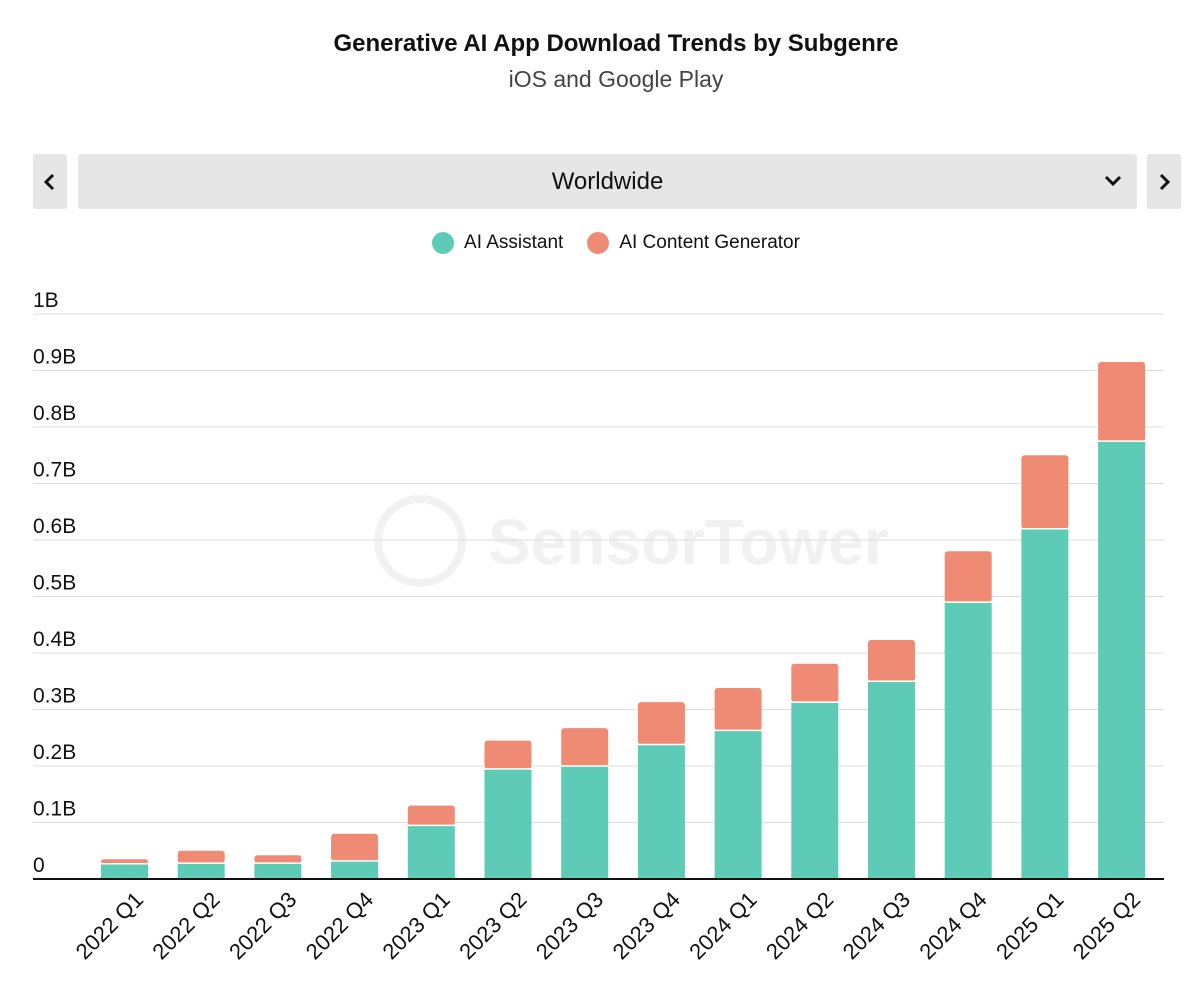 The width and height of the screenshot is (1202, 994). Describe the element at coordinates (339, 925) in the screenshot. I see `x-tick-label: 2022 Q4` at that location.